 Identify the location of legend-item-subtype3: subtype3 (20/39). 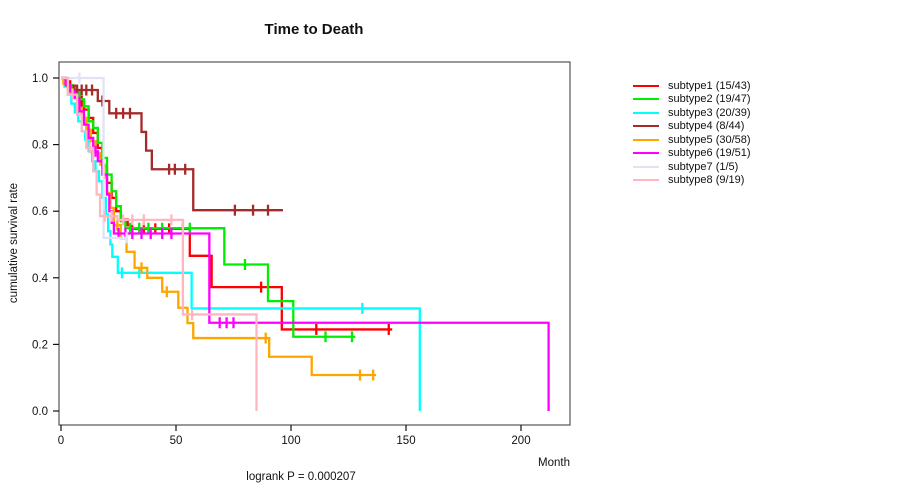
(692, 113).